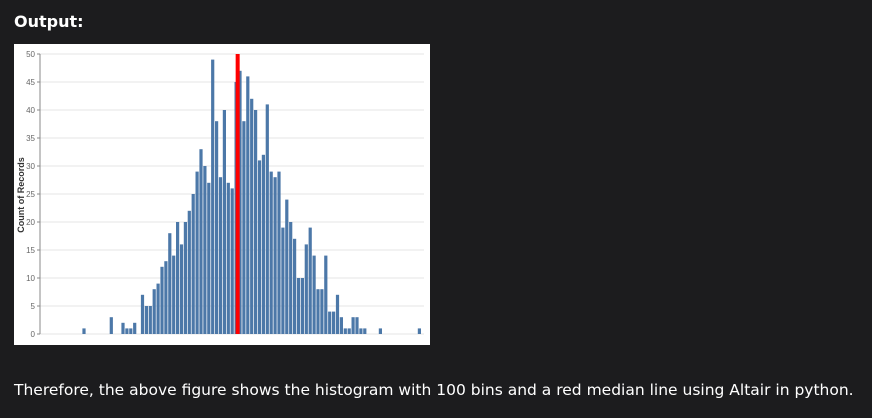 This screenshot has width=872, height=418. What do you see at coordinates (33, 306) in the screenshot?
I see `y-tick-label: 5` at bounding box center [33, 306].